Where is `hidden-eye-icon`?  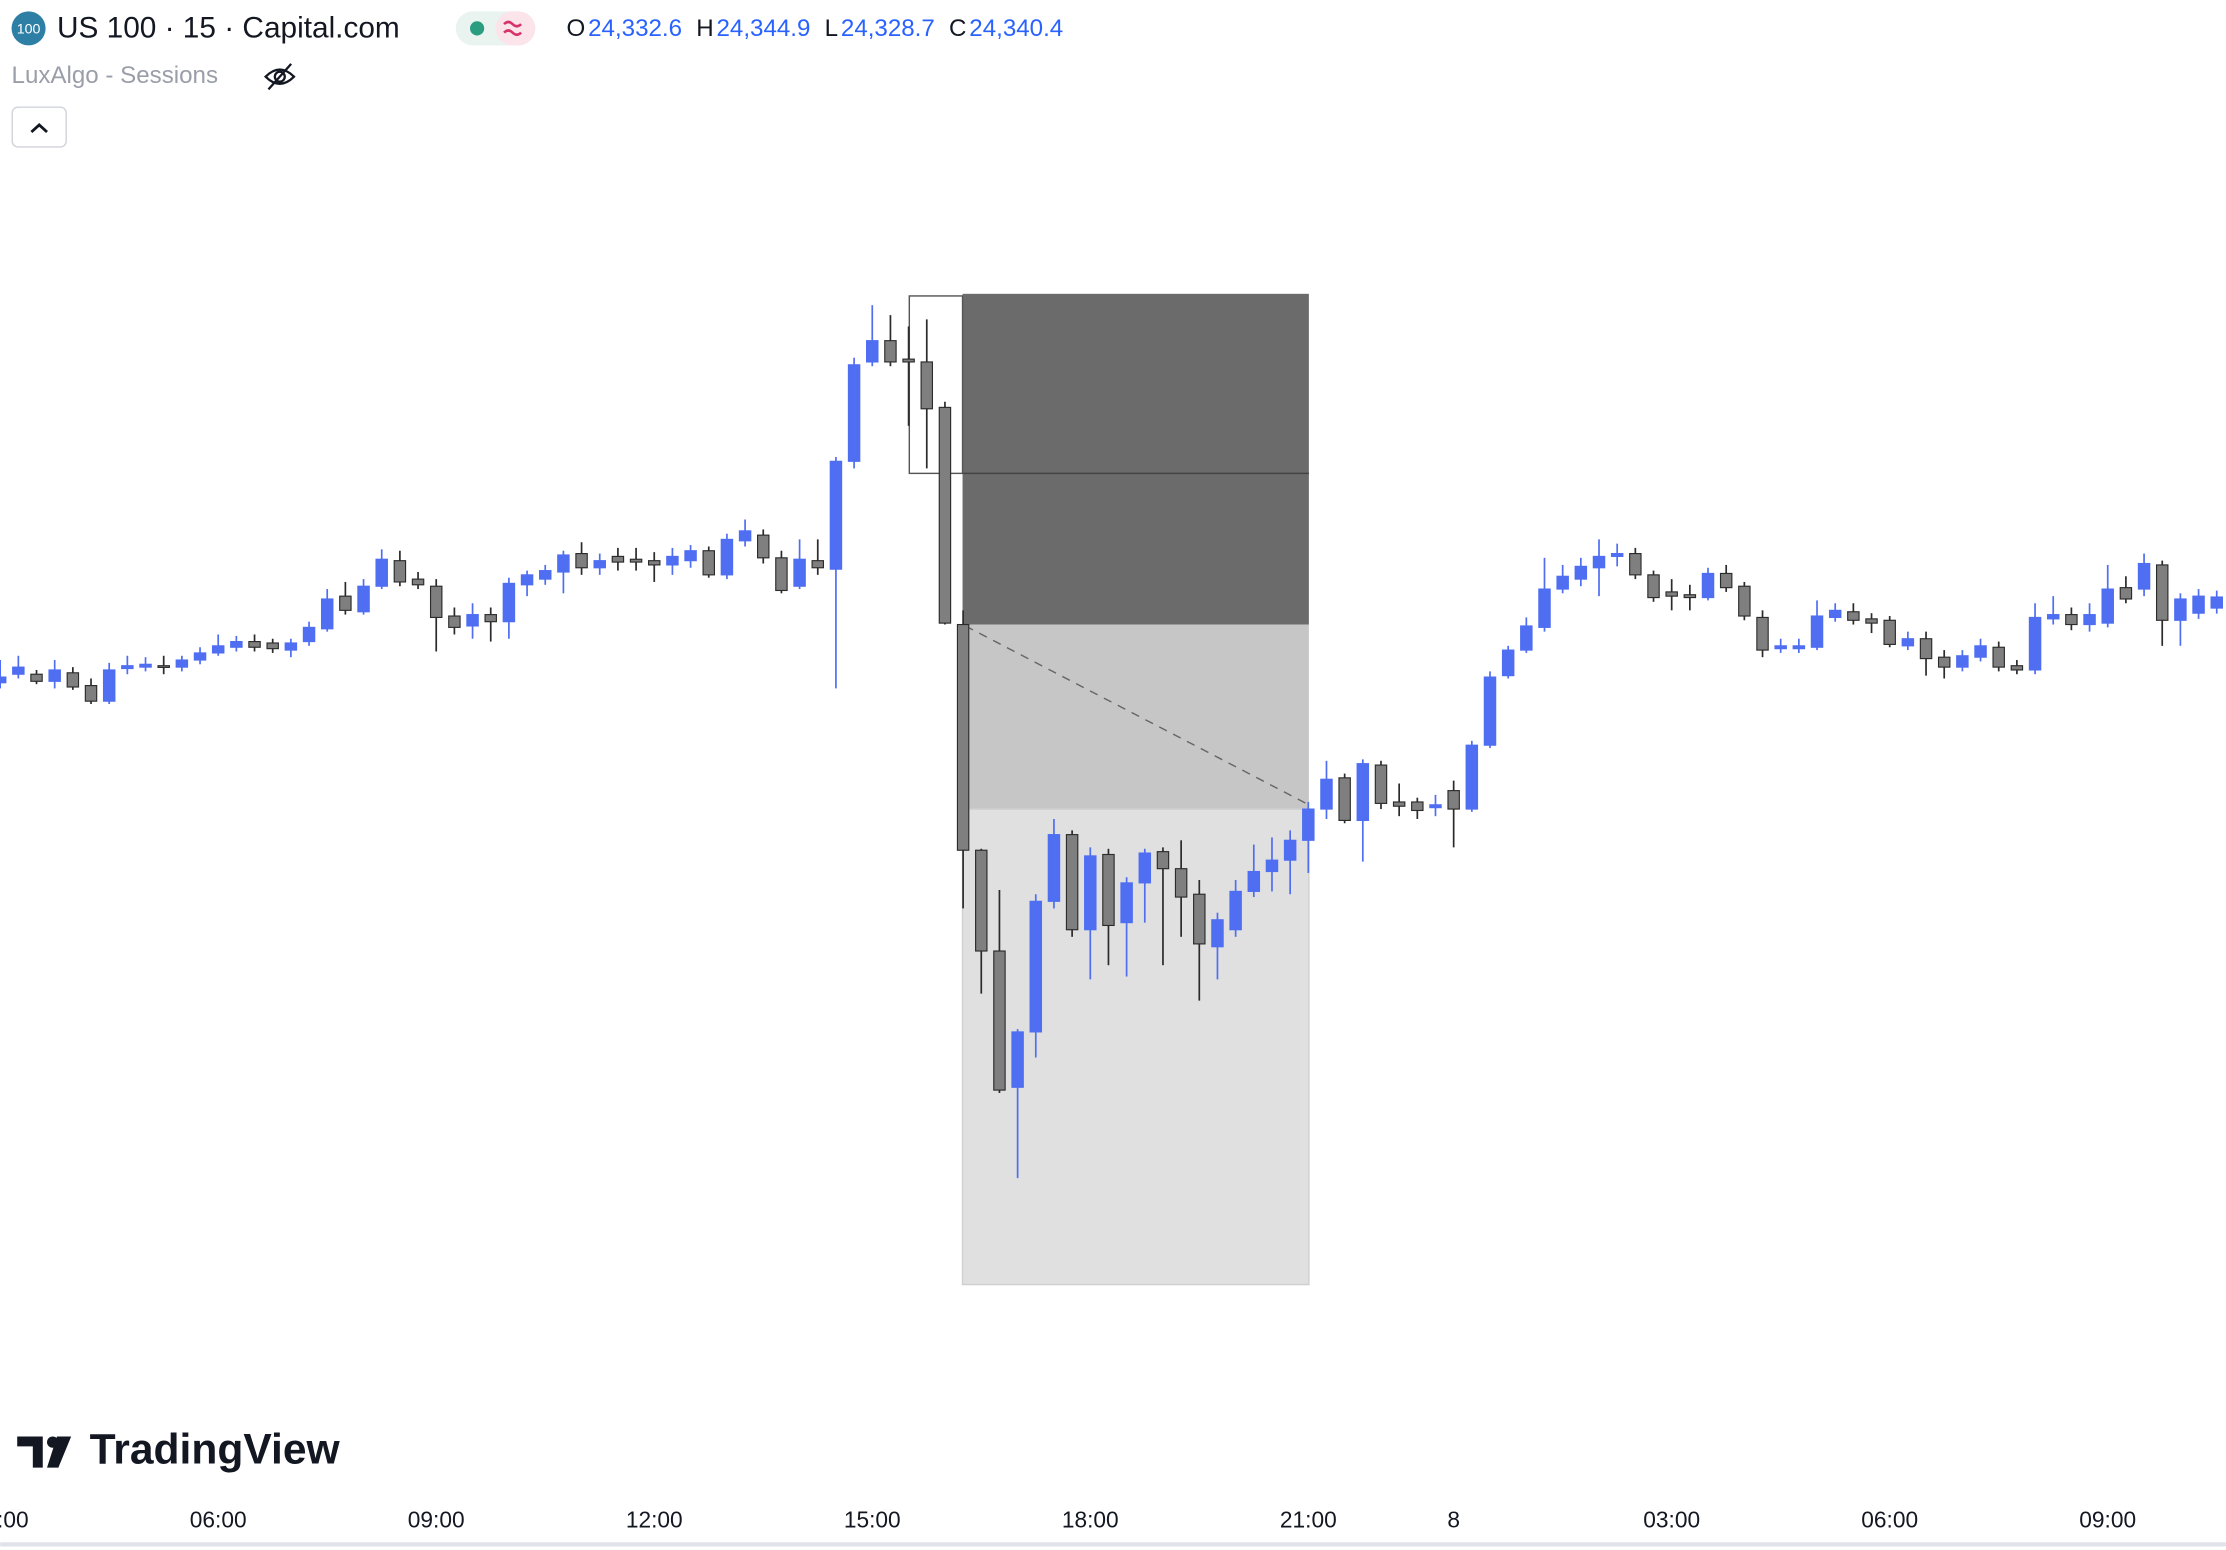
hidden-eye-icon is located at coordinates (280, 77).